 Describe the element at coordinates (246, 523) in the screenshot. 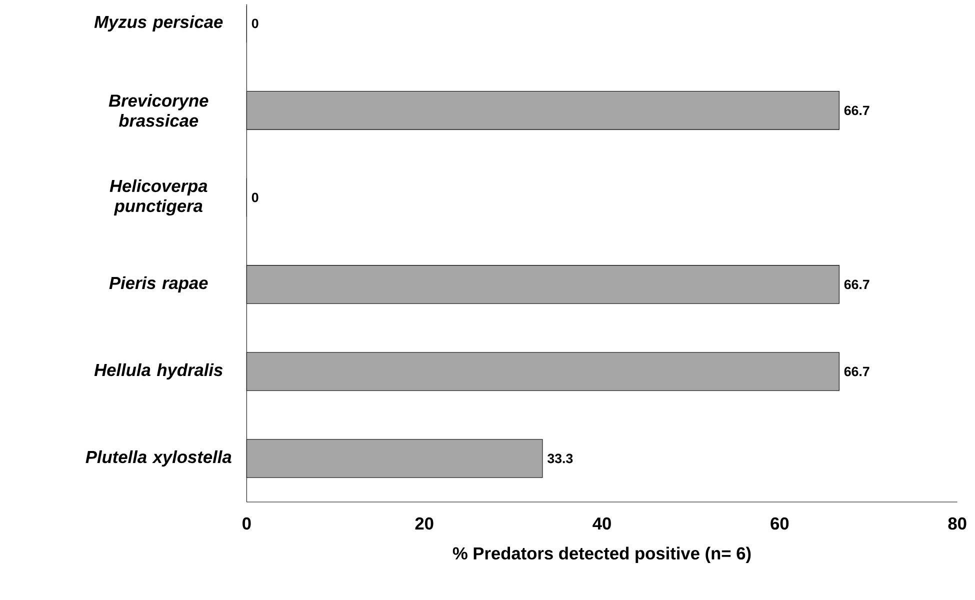

I see `x-tick-label: 0` at that location.